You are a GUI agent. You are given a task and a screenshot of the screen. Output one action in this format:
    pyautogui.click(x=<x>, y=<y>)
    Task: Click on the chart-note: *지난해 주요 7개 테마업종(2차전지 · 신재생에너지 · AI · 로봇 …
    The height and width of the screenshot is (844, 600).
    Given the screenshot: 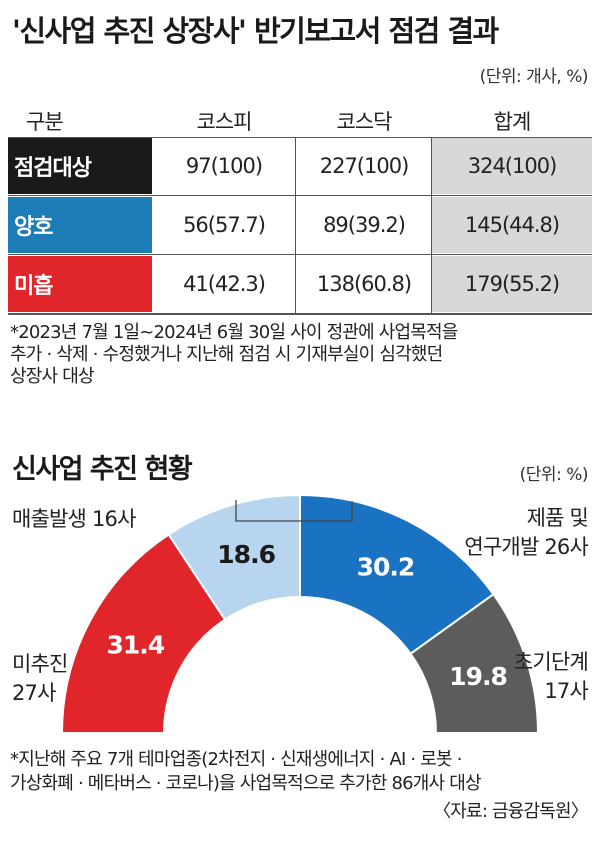 What is the action you would take?
    pyautogui.click(x=302, y=772)
    